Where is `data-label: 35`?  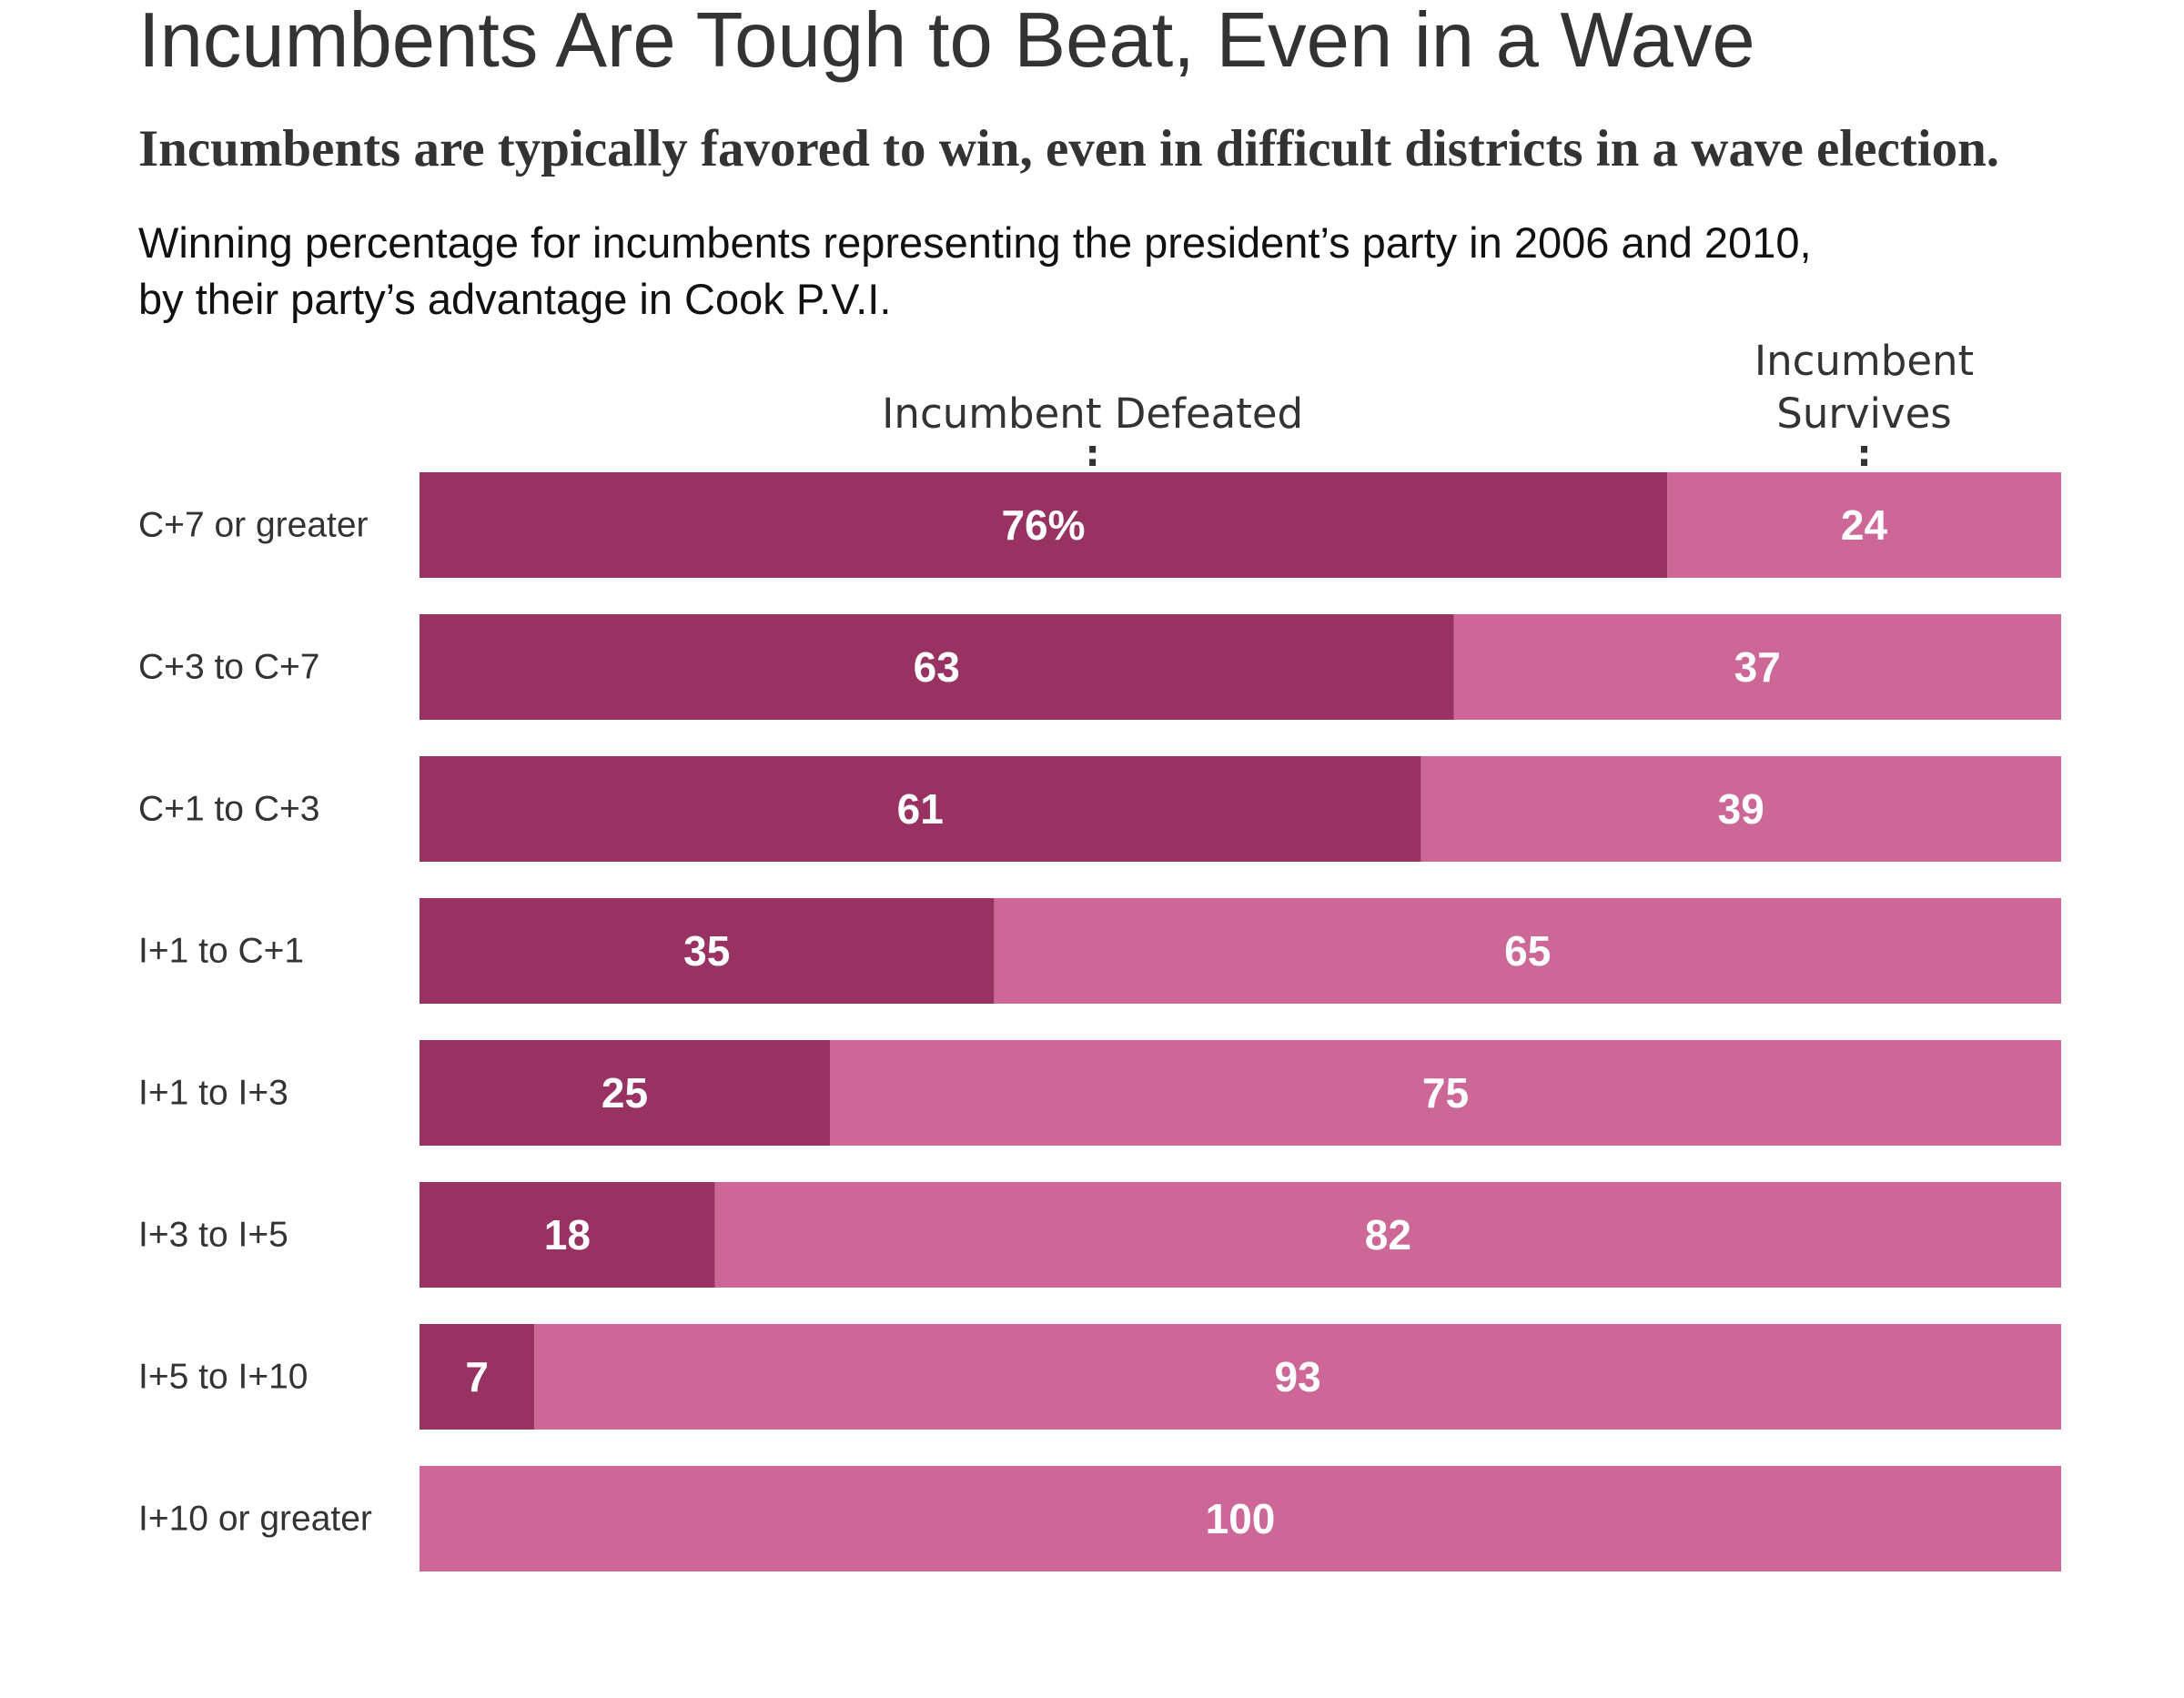
data-label: 35 is located at coordinates (706, 951).